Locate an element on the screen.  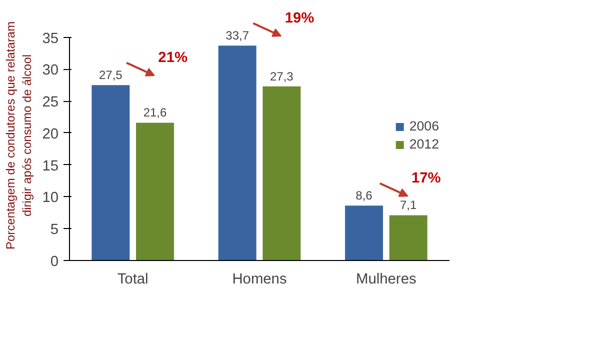
data-label: 21,6 is located at coordinates (155, 113).